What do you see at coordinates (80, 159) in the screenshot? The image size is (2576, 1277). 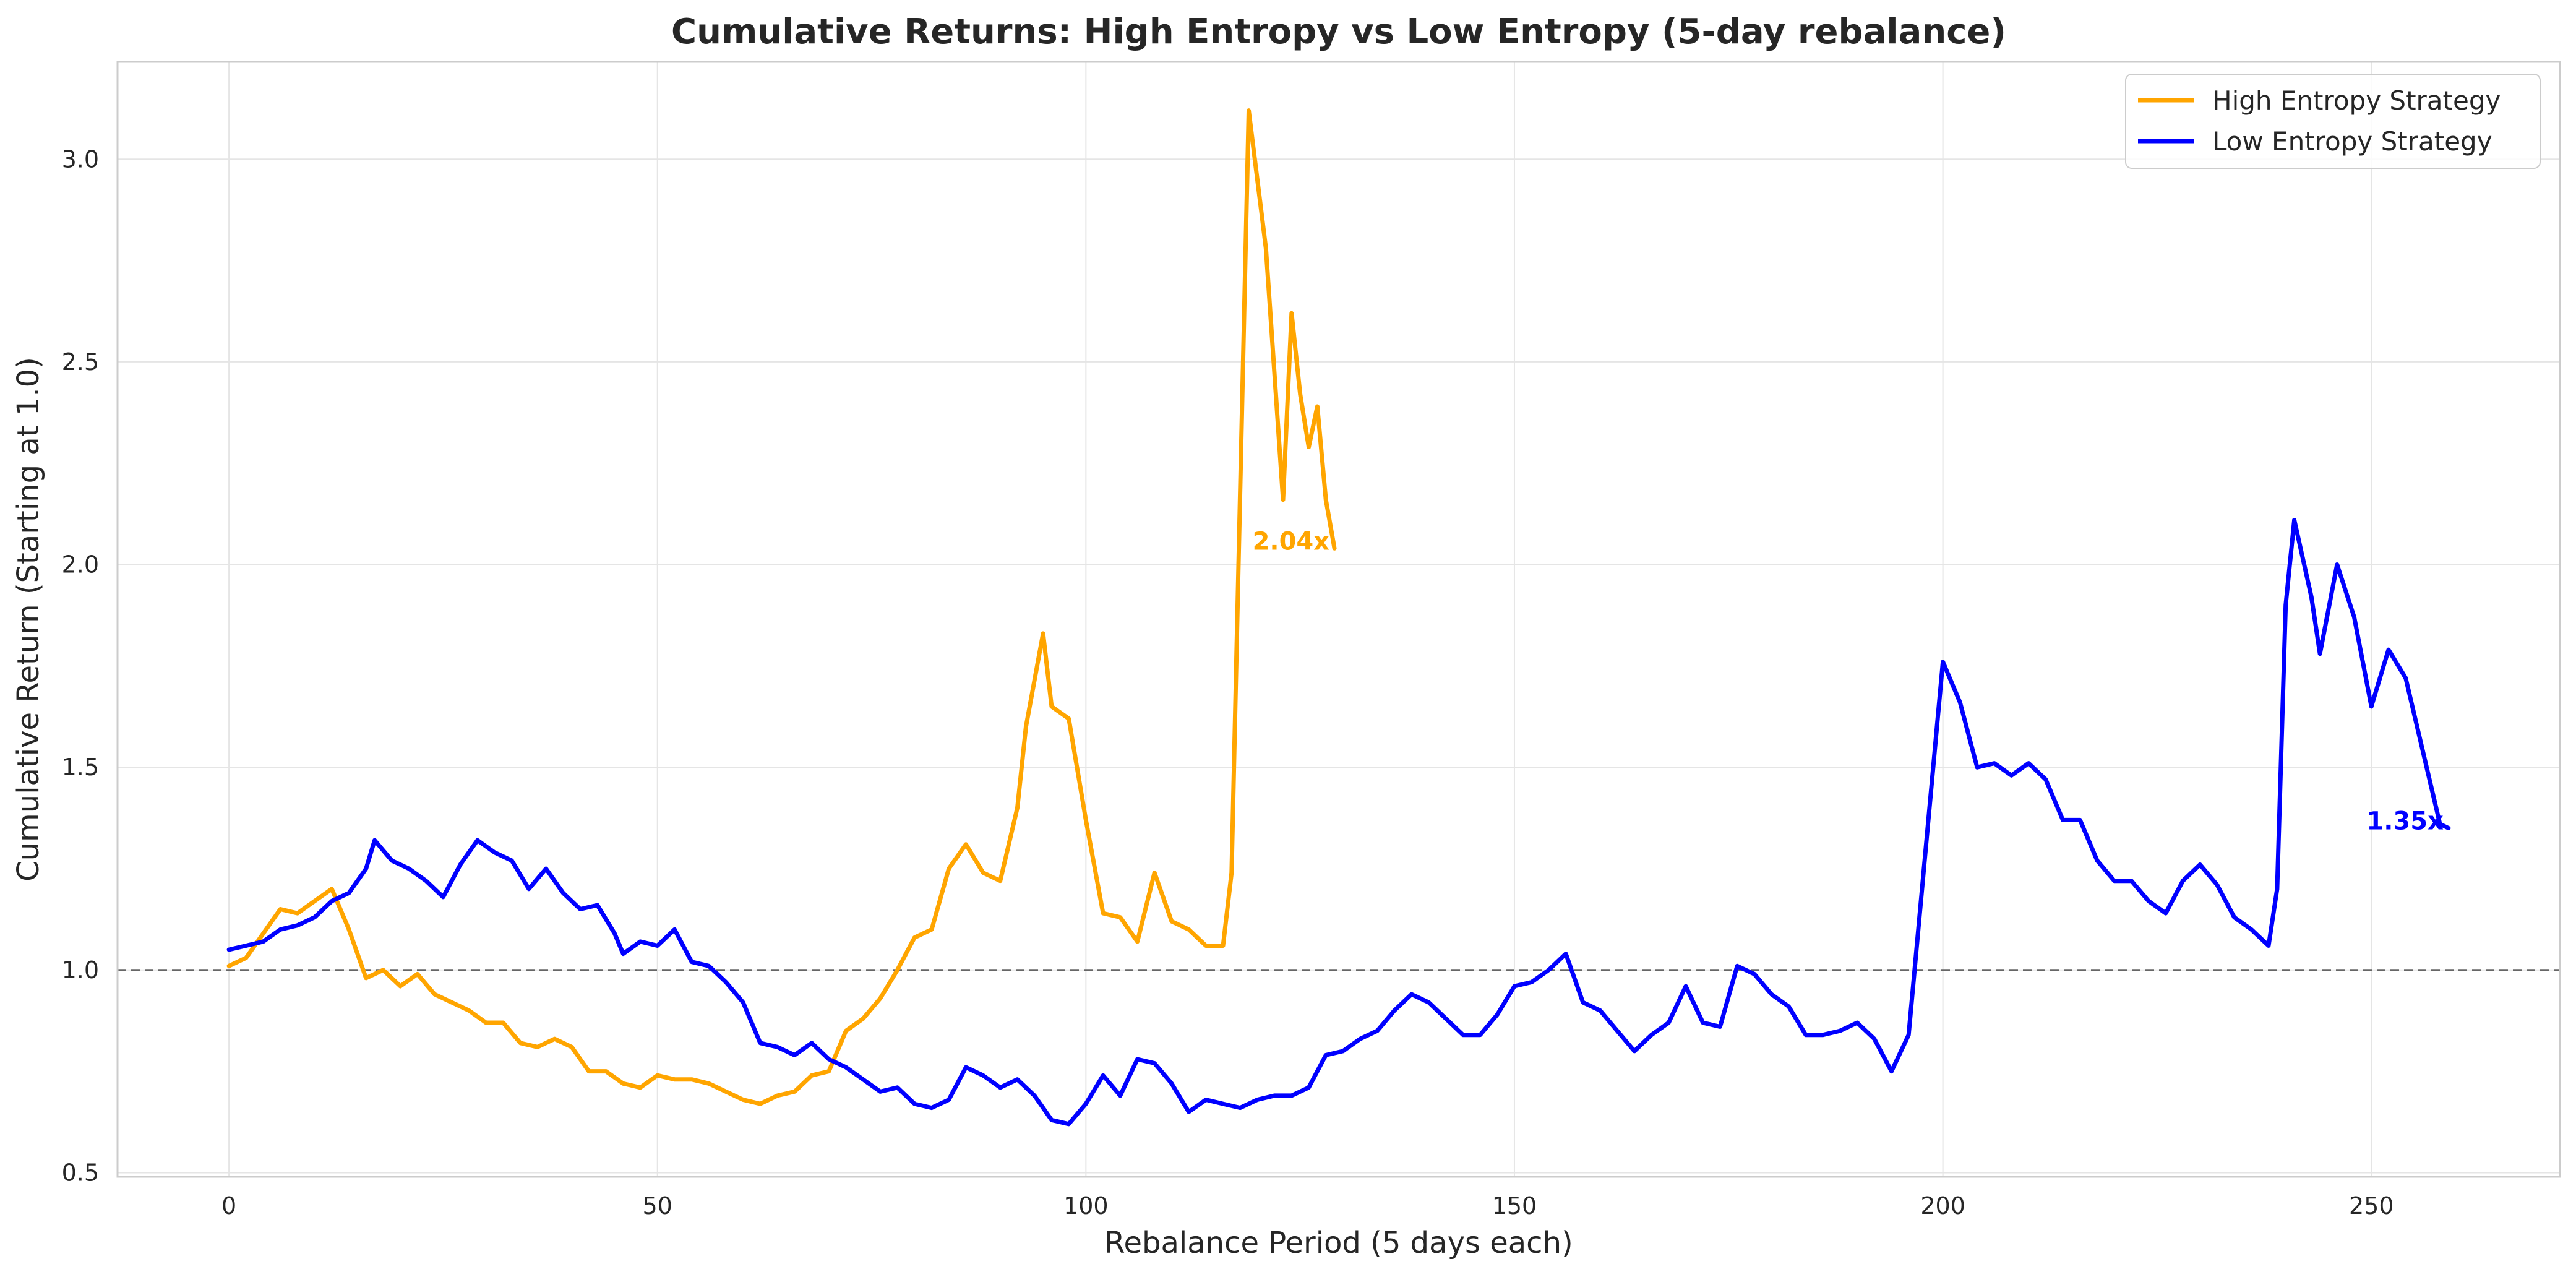 I see `y-tick-label: 3.0` at bounding box center [80, 159].